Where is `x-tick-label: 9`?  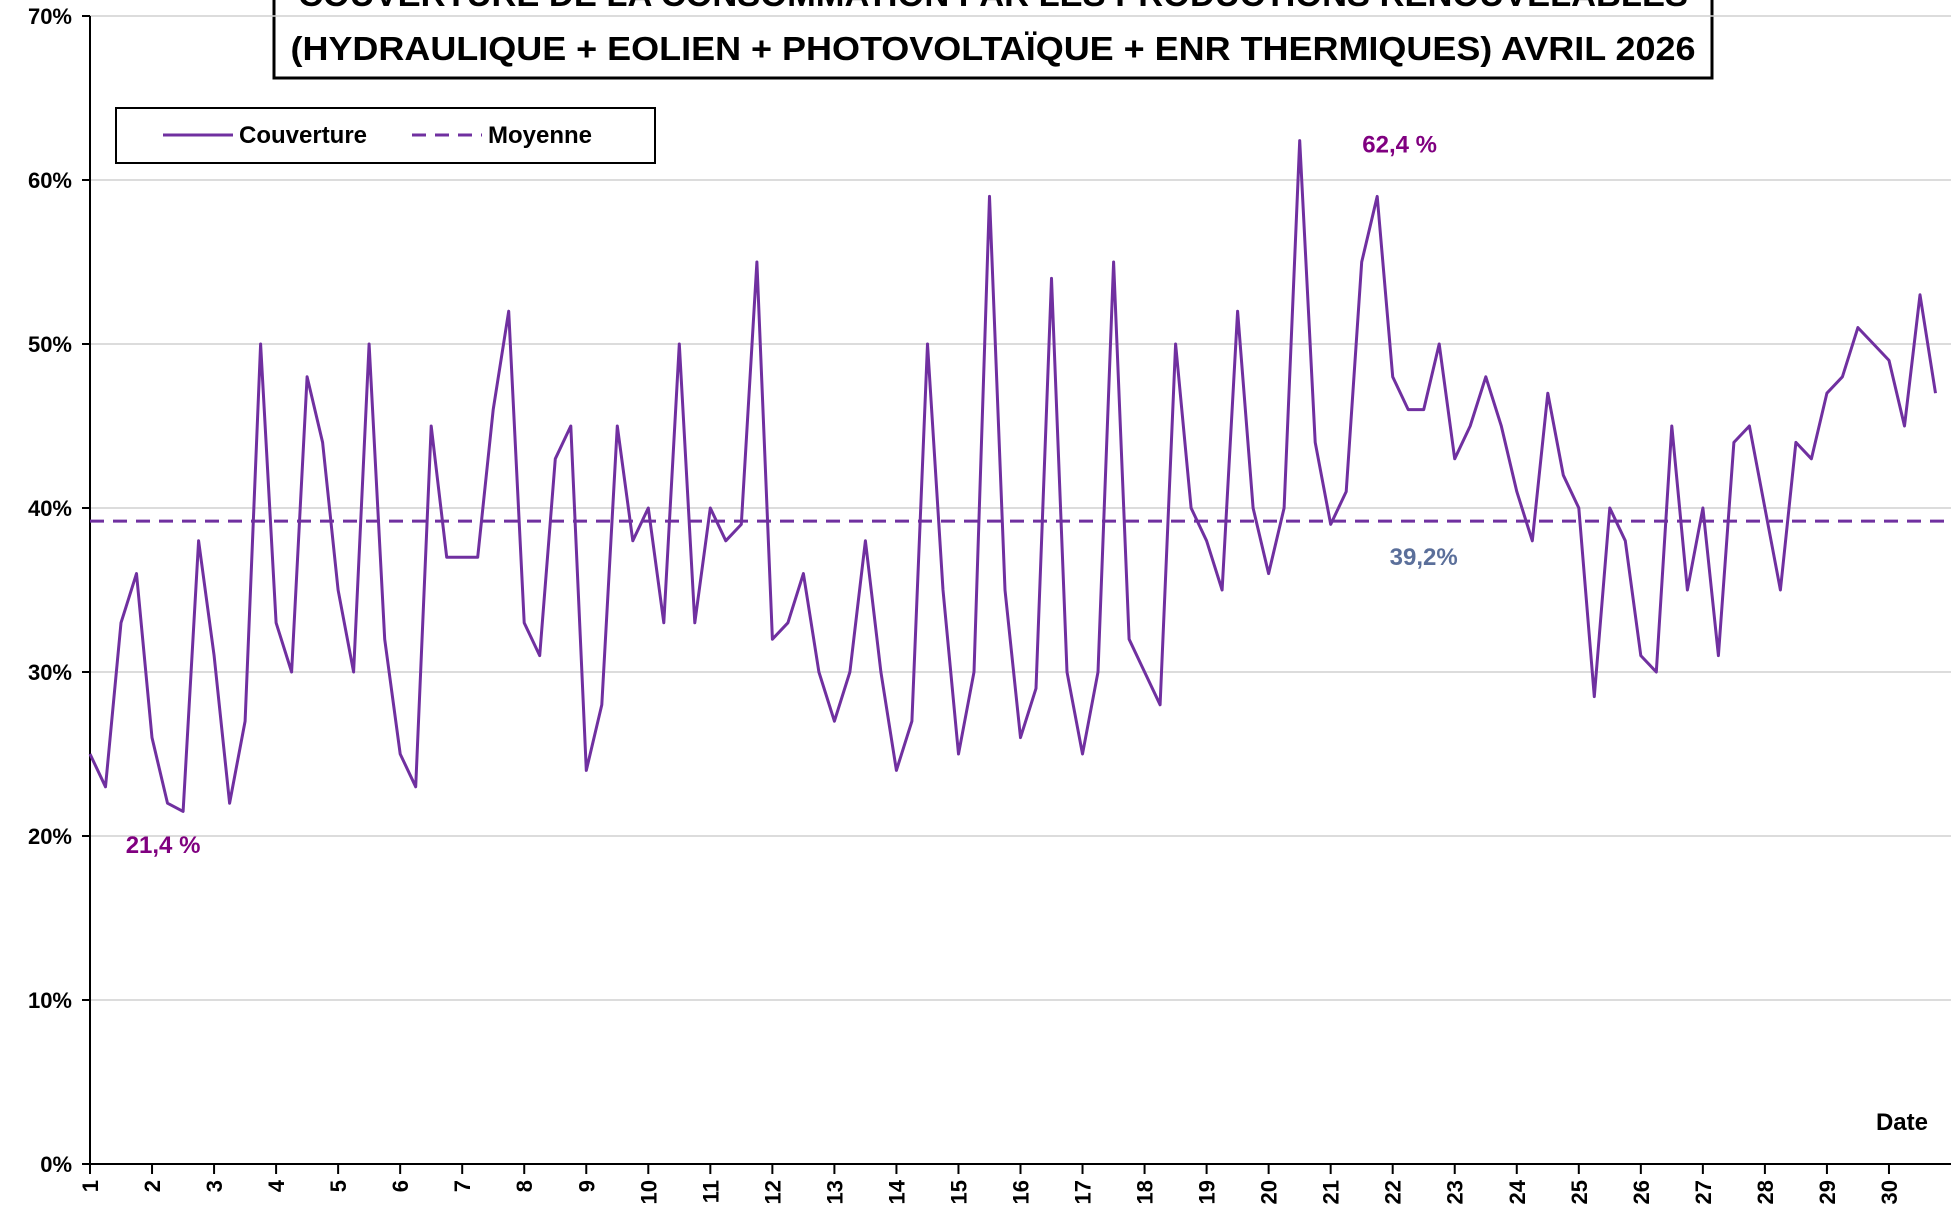
x-tick-label: 9 is located at coordinates (586, 1186).